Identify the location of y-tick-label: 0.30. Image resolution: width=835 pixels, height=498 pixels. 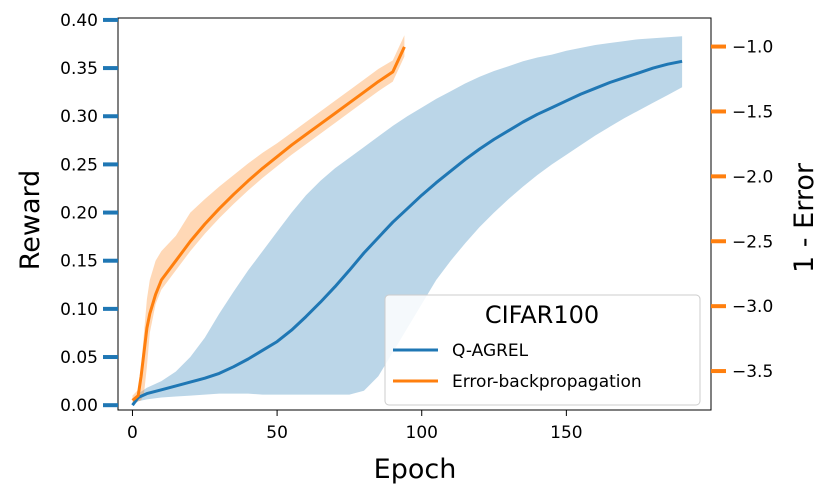
(79, 117).